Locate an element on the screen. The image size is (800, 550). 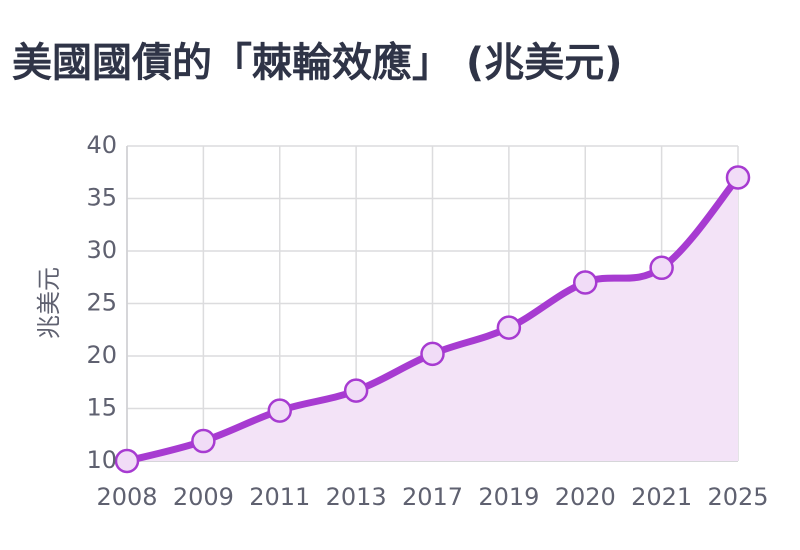
y-tick-label: 15 is located at coordinates (101, 408).